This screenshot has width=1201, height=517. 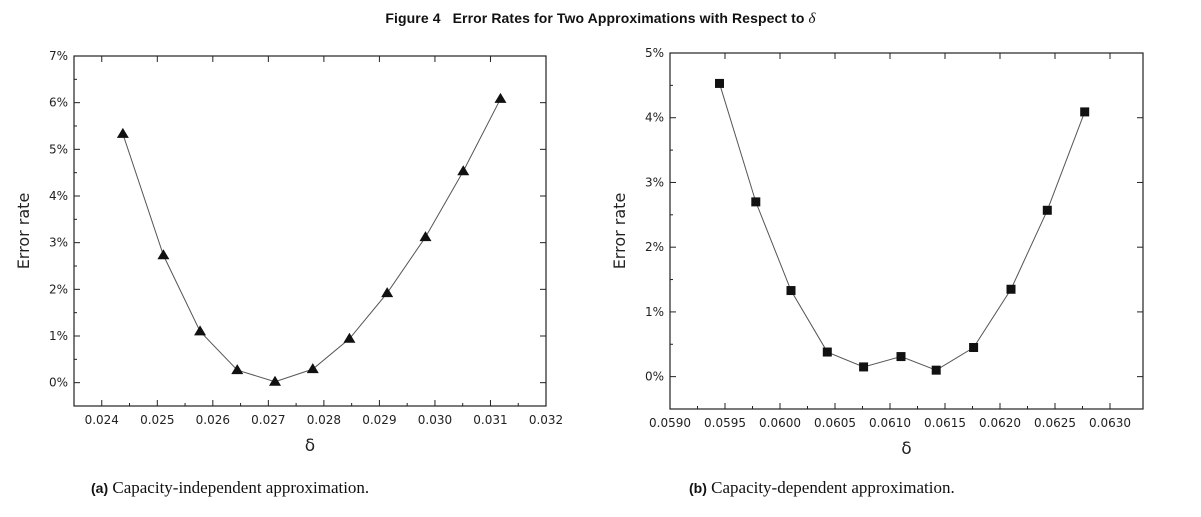 I want to click on caption-a-letter: (a), so click(x=100, y=488).